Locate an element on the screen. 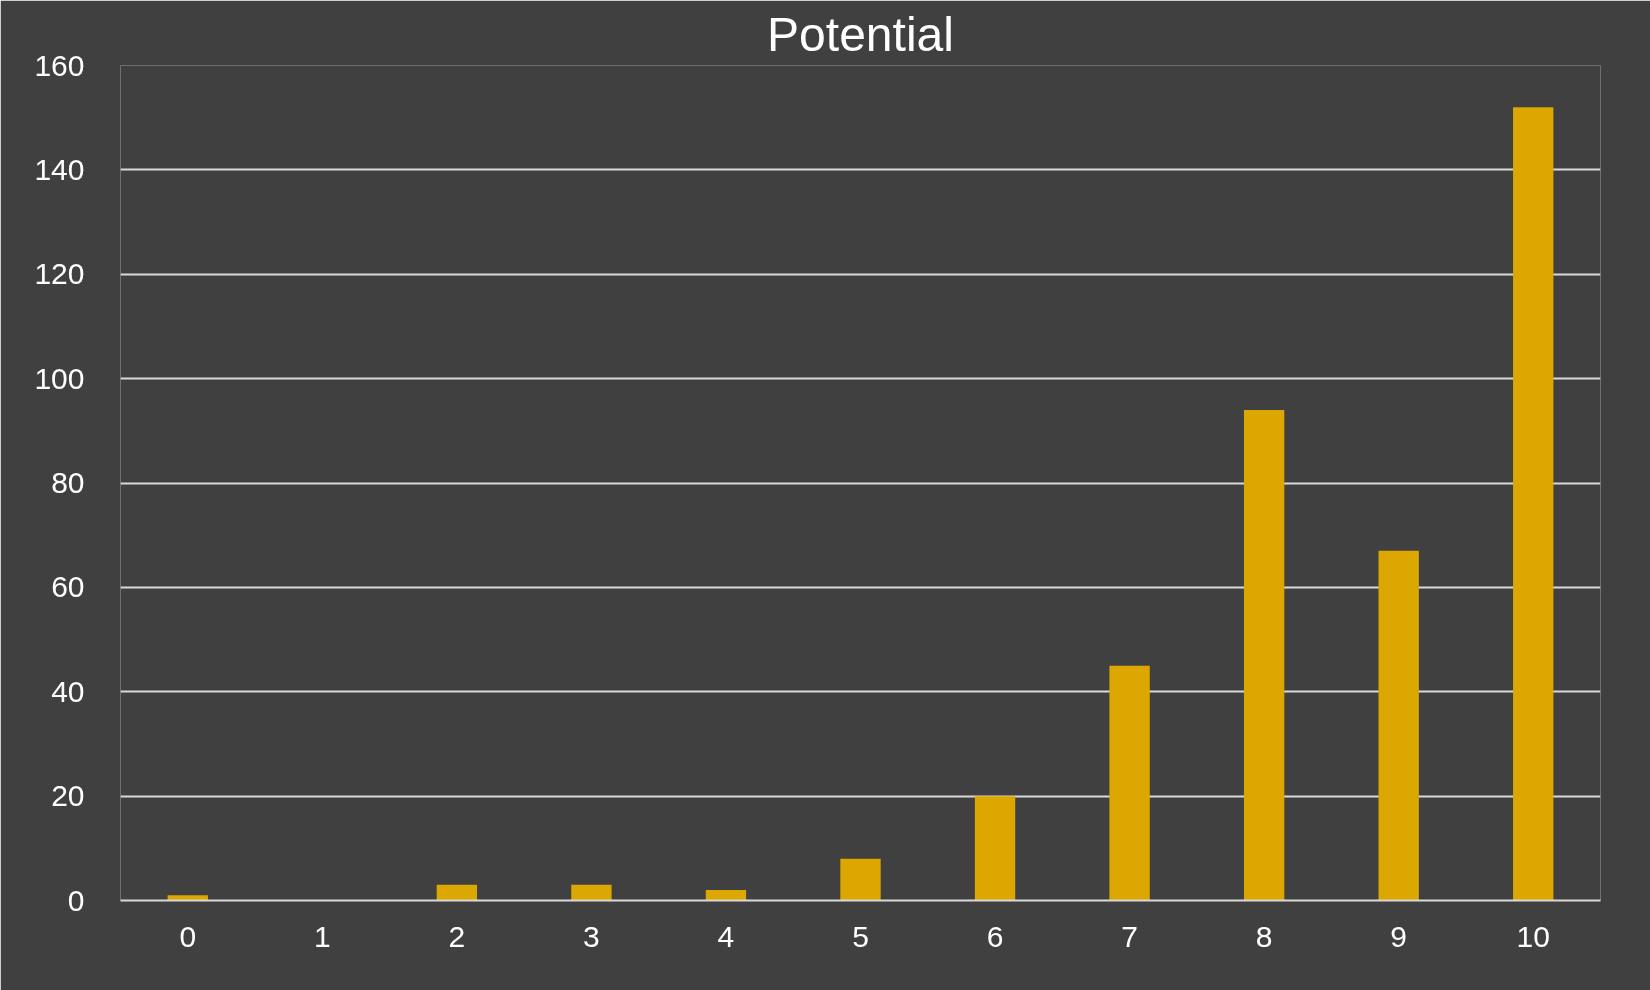 The image size is (1650, 990). x-tick-label: 1 is located at coordinates (322, 936).